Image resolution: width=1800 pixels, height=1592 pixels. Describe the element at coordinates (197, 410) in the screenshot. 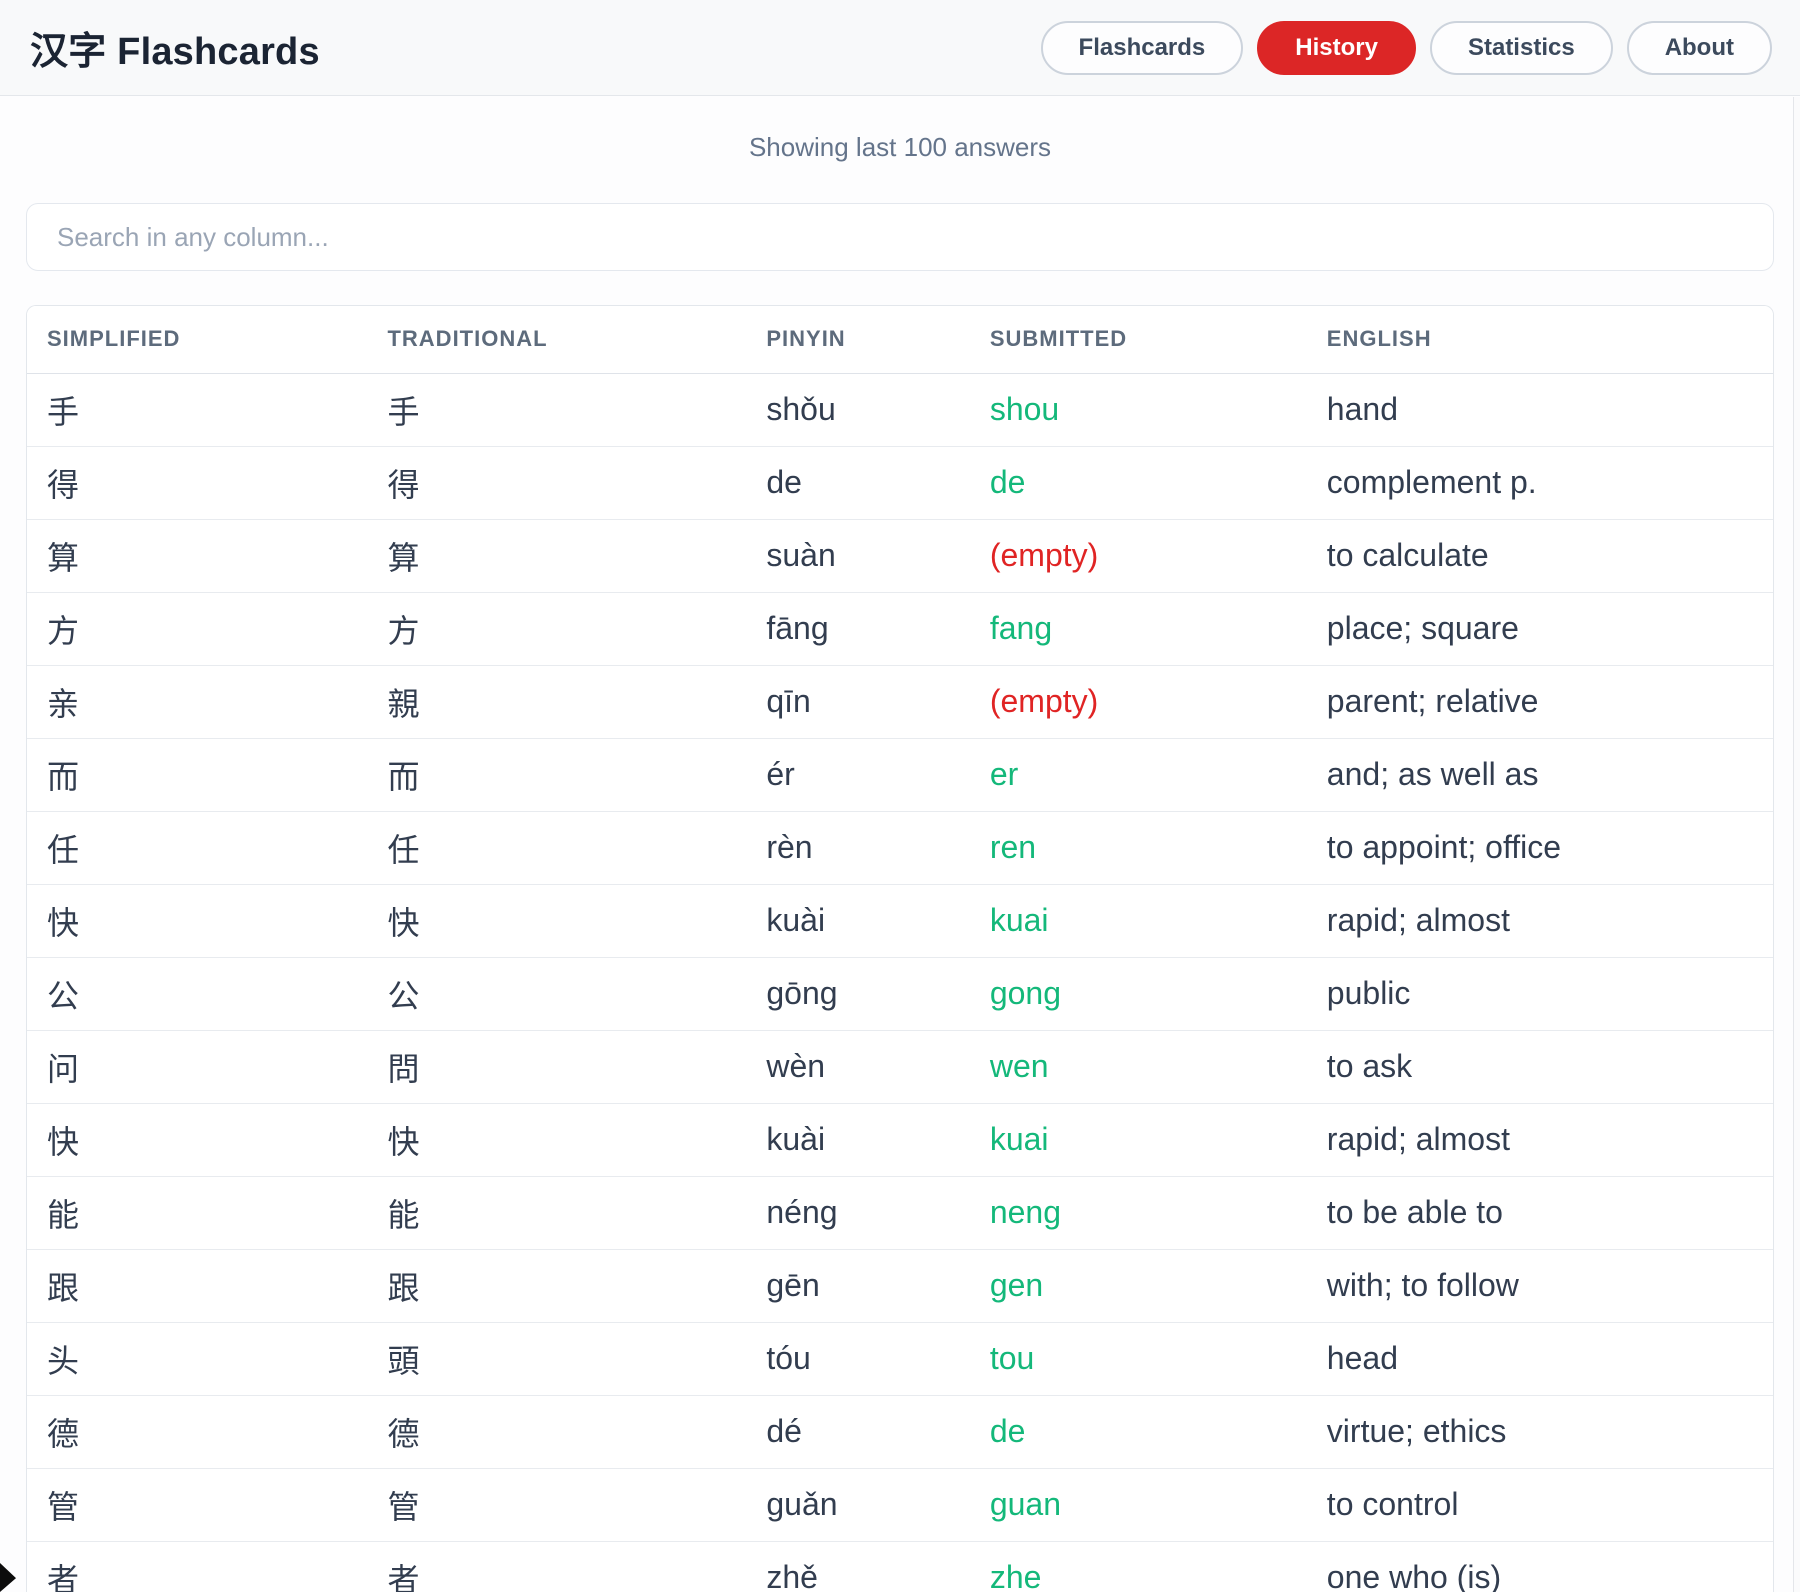

I see `cell-simplified: 手` at that location.